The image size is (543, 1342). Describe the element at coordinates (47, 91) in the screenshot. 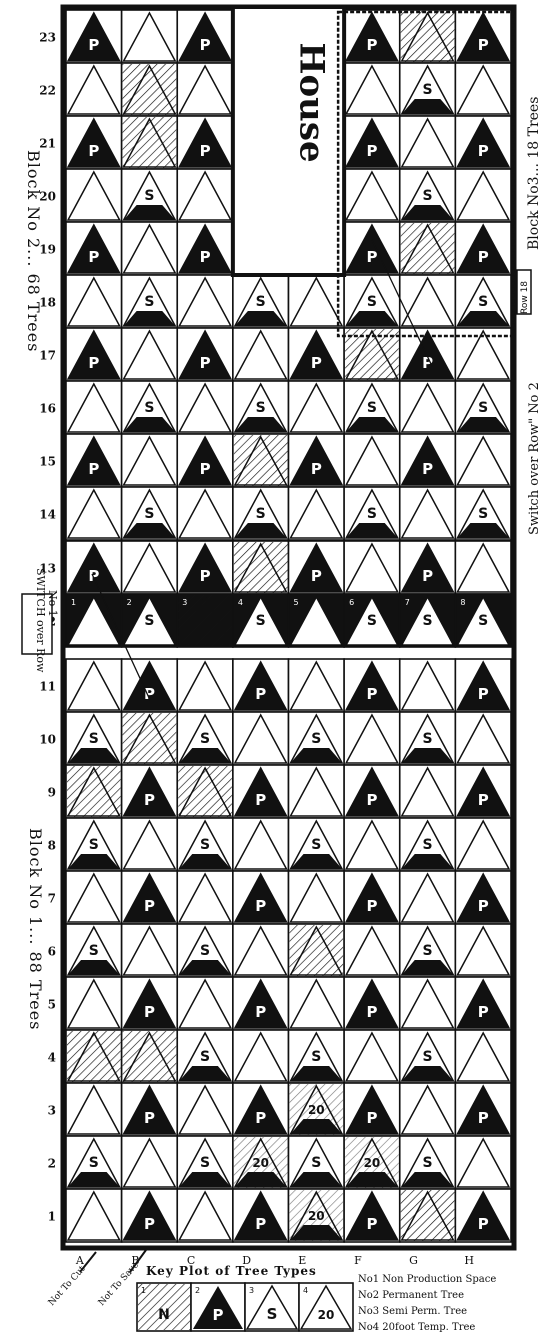

I see `row-label: 22` at that location.